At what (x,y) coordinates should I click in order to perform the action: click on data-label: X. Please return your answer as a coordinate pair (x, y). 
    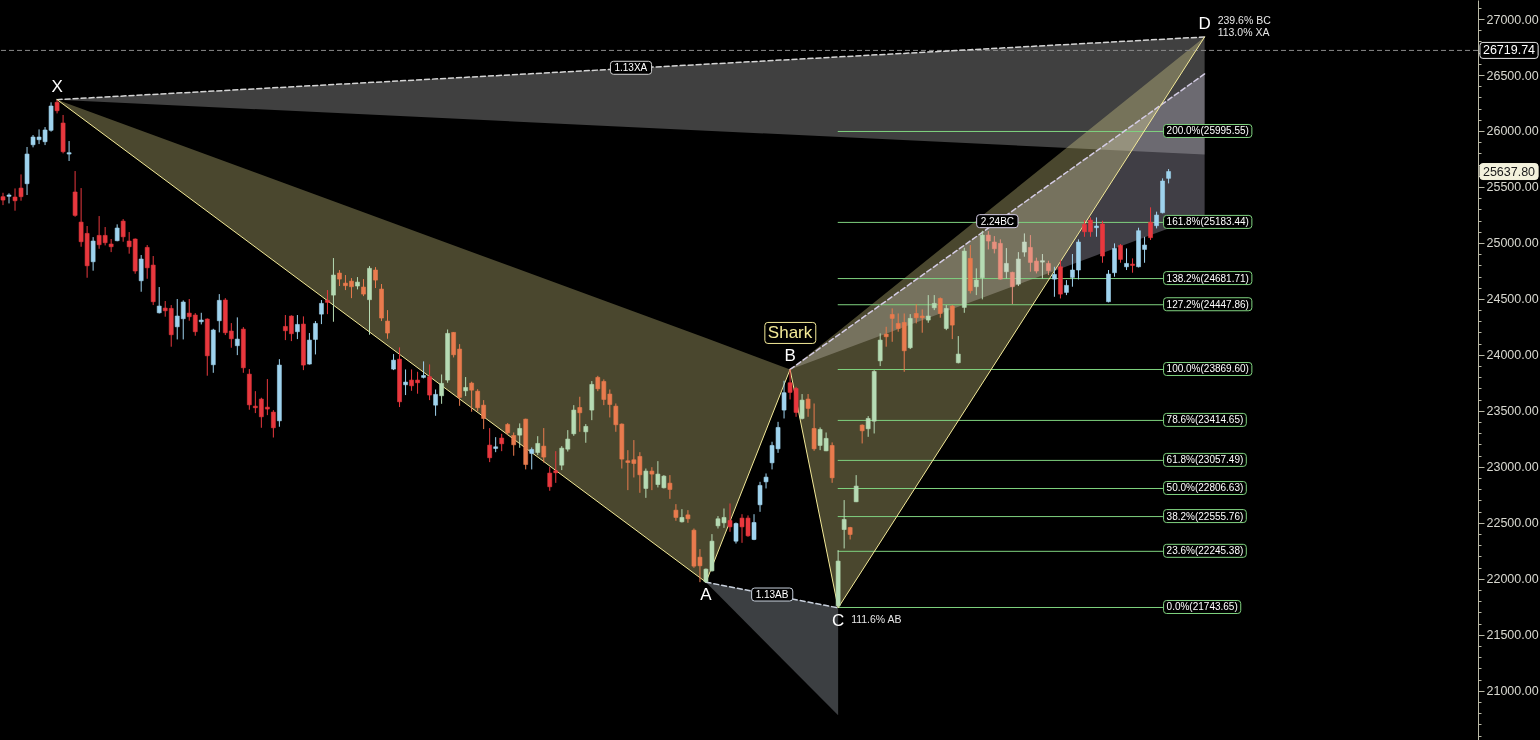
    Looking at the image, I should click on (57, 86).